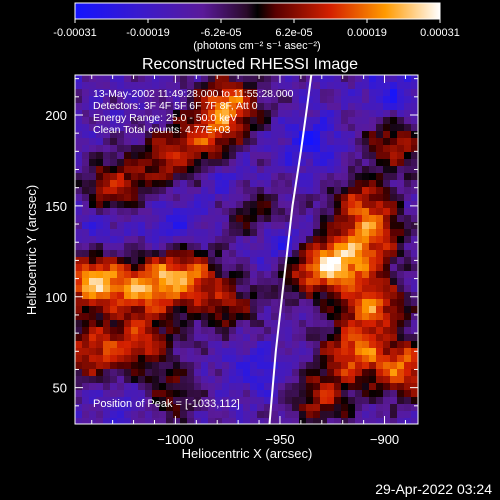  I want to click on x-axis-label: Heliocentric X (arcsec), so click(247, 453).